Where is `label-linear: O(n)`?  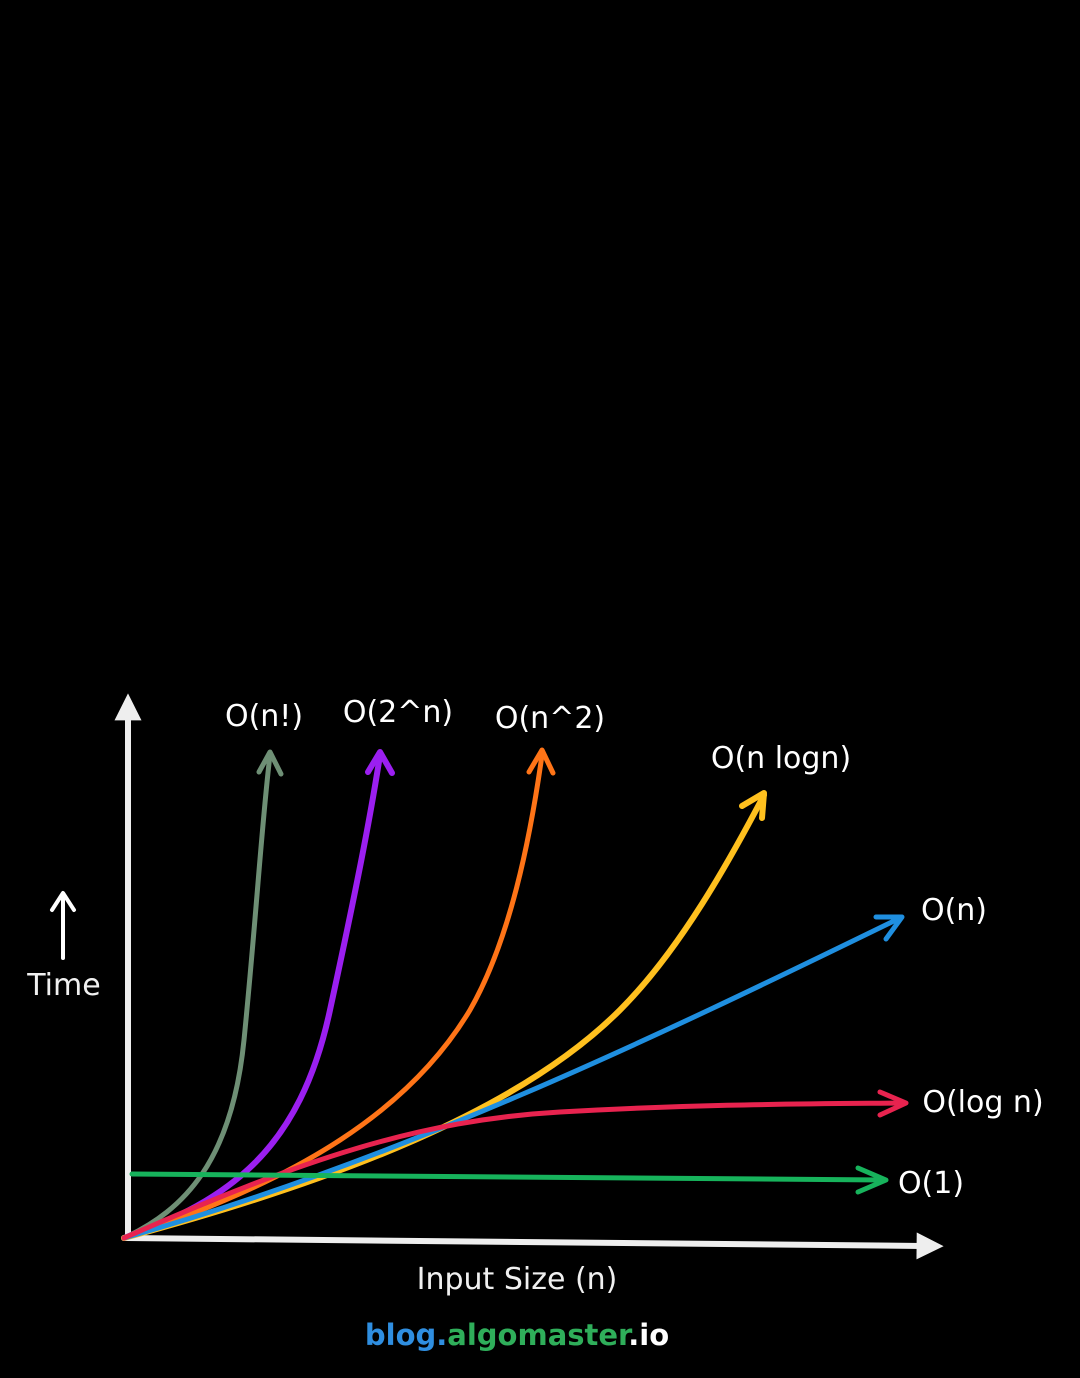
label-linear: O(n) is located at coordinates (954, 910).